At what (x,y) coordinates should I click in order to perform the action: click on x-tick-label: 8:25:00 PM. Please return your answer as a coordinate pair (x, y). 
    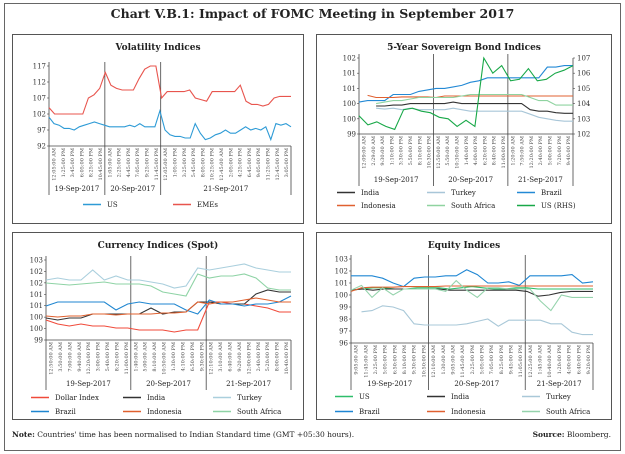
    Looking at the image, I should click on (92, 162).